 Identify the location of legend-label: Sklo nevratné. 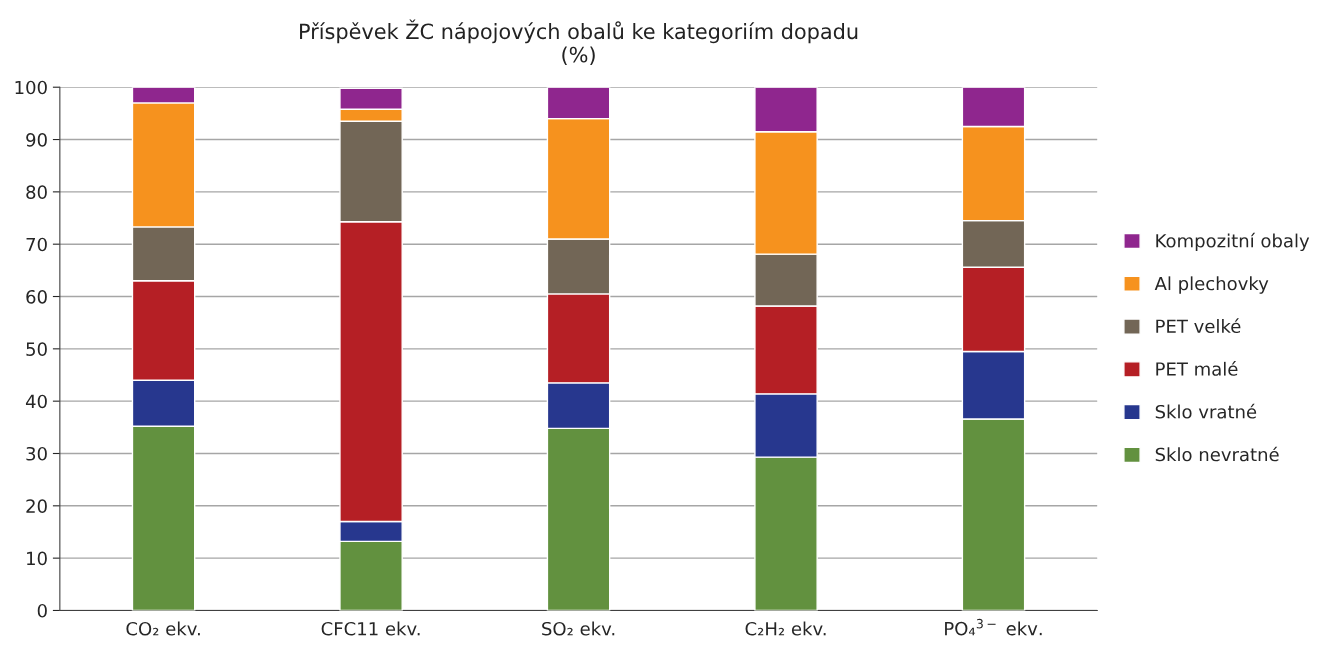
(1217, 454).